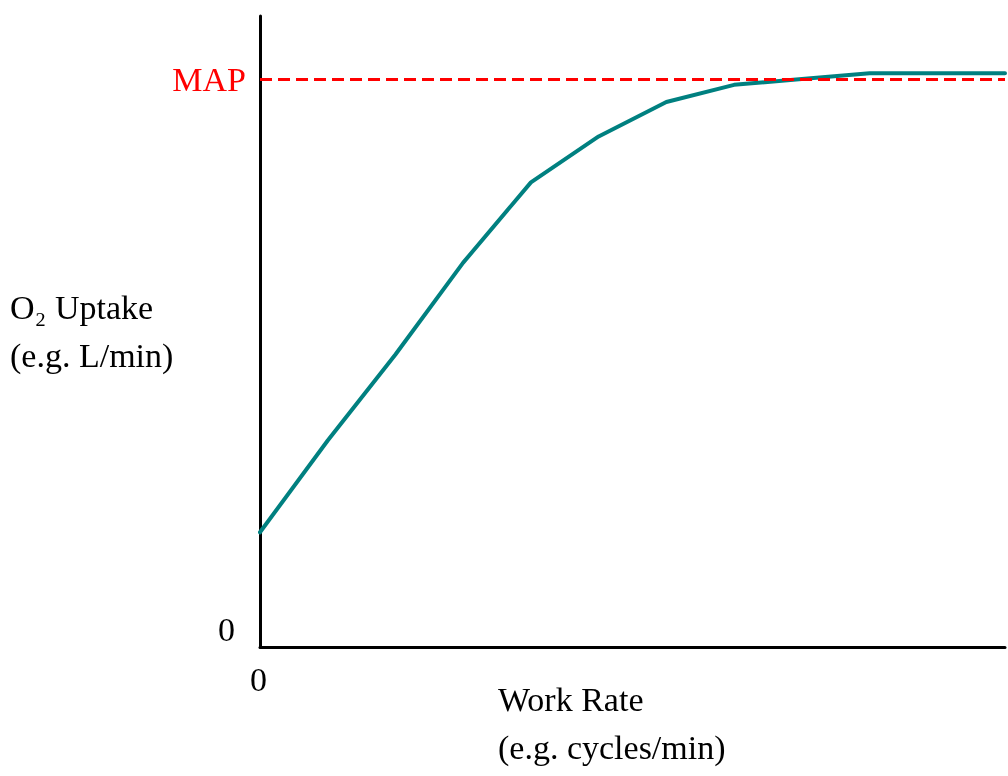  Describe the element at coordinates (612, 723) in the screenshot. I see `x-axis-title: Work Rate (e.g. cycles/min)` at that location.